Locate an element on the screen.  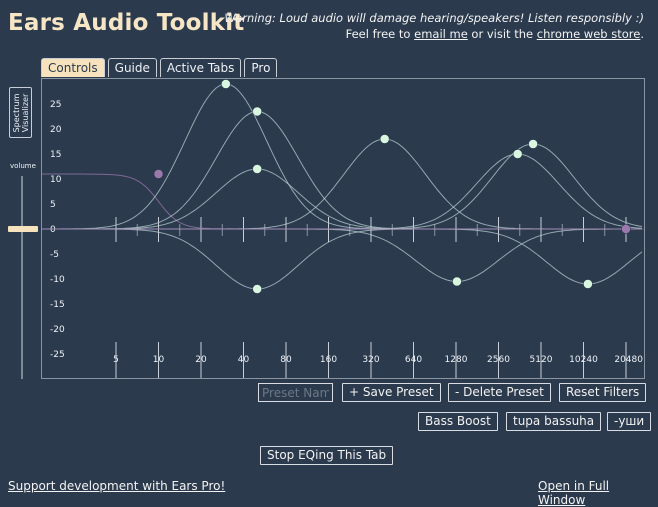
y-tick-label: -5 is located at coordinates (54, 255).